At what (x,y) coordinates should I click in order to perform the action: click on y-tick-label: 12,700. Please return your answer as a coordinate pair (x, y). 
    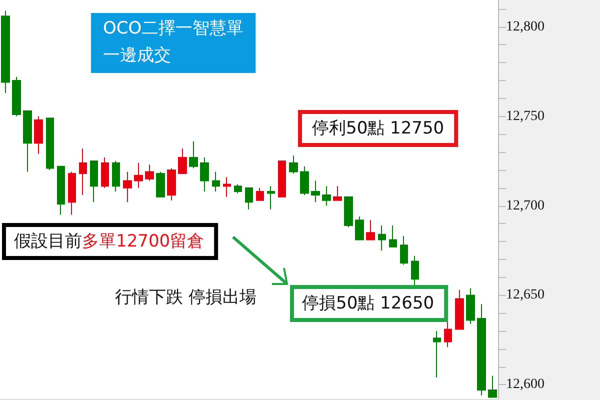
    Looking at the image, I should click on (525, 206).